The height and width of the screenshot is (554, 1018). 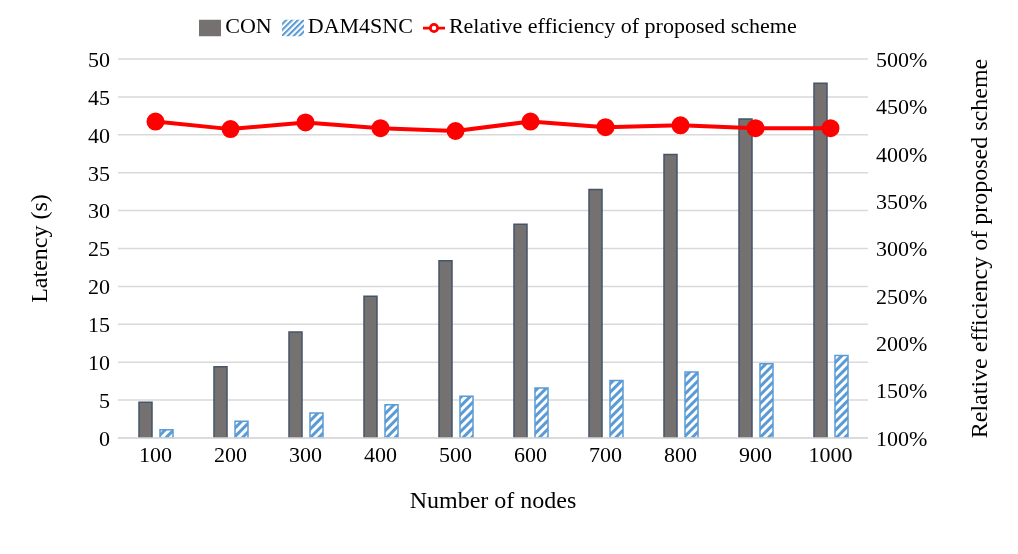 What do you see at coordinates (755, 454) in the screenshot?
I see `x-tick-label: 900` at bounding box center [755, 454].